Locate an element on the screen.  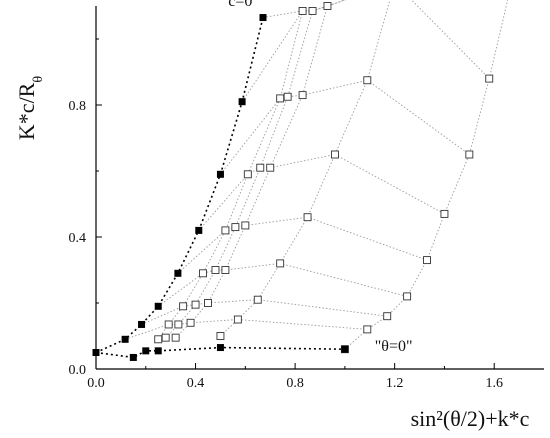
y-axis-title-main: K*c/R is located at coordinates (26, 111).